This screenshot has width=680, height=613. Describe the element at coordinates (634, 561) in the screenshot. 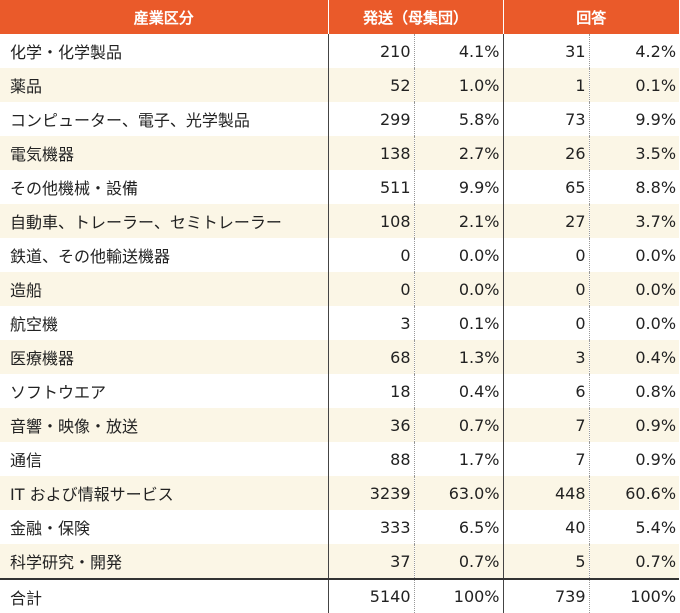

I see `response-percent: 0.7%` at that location.